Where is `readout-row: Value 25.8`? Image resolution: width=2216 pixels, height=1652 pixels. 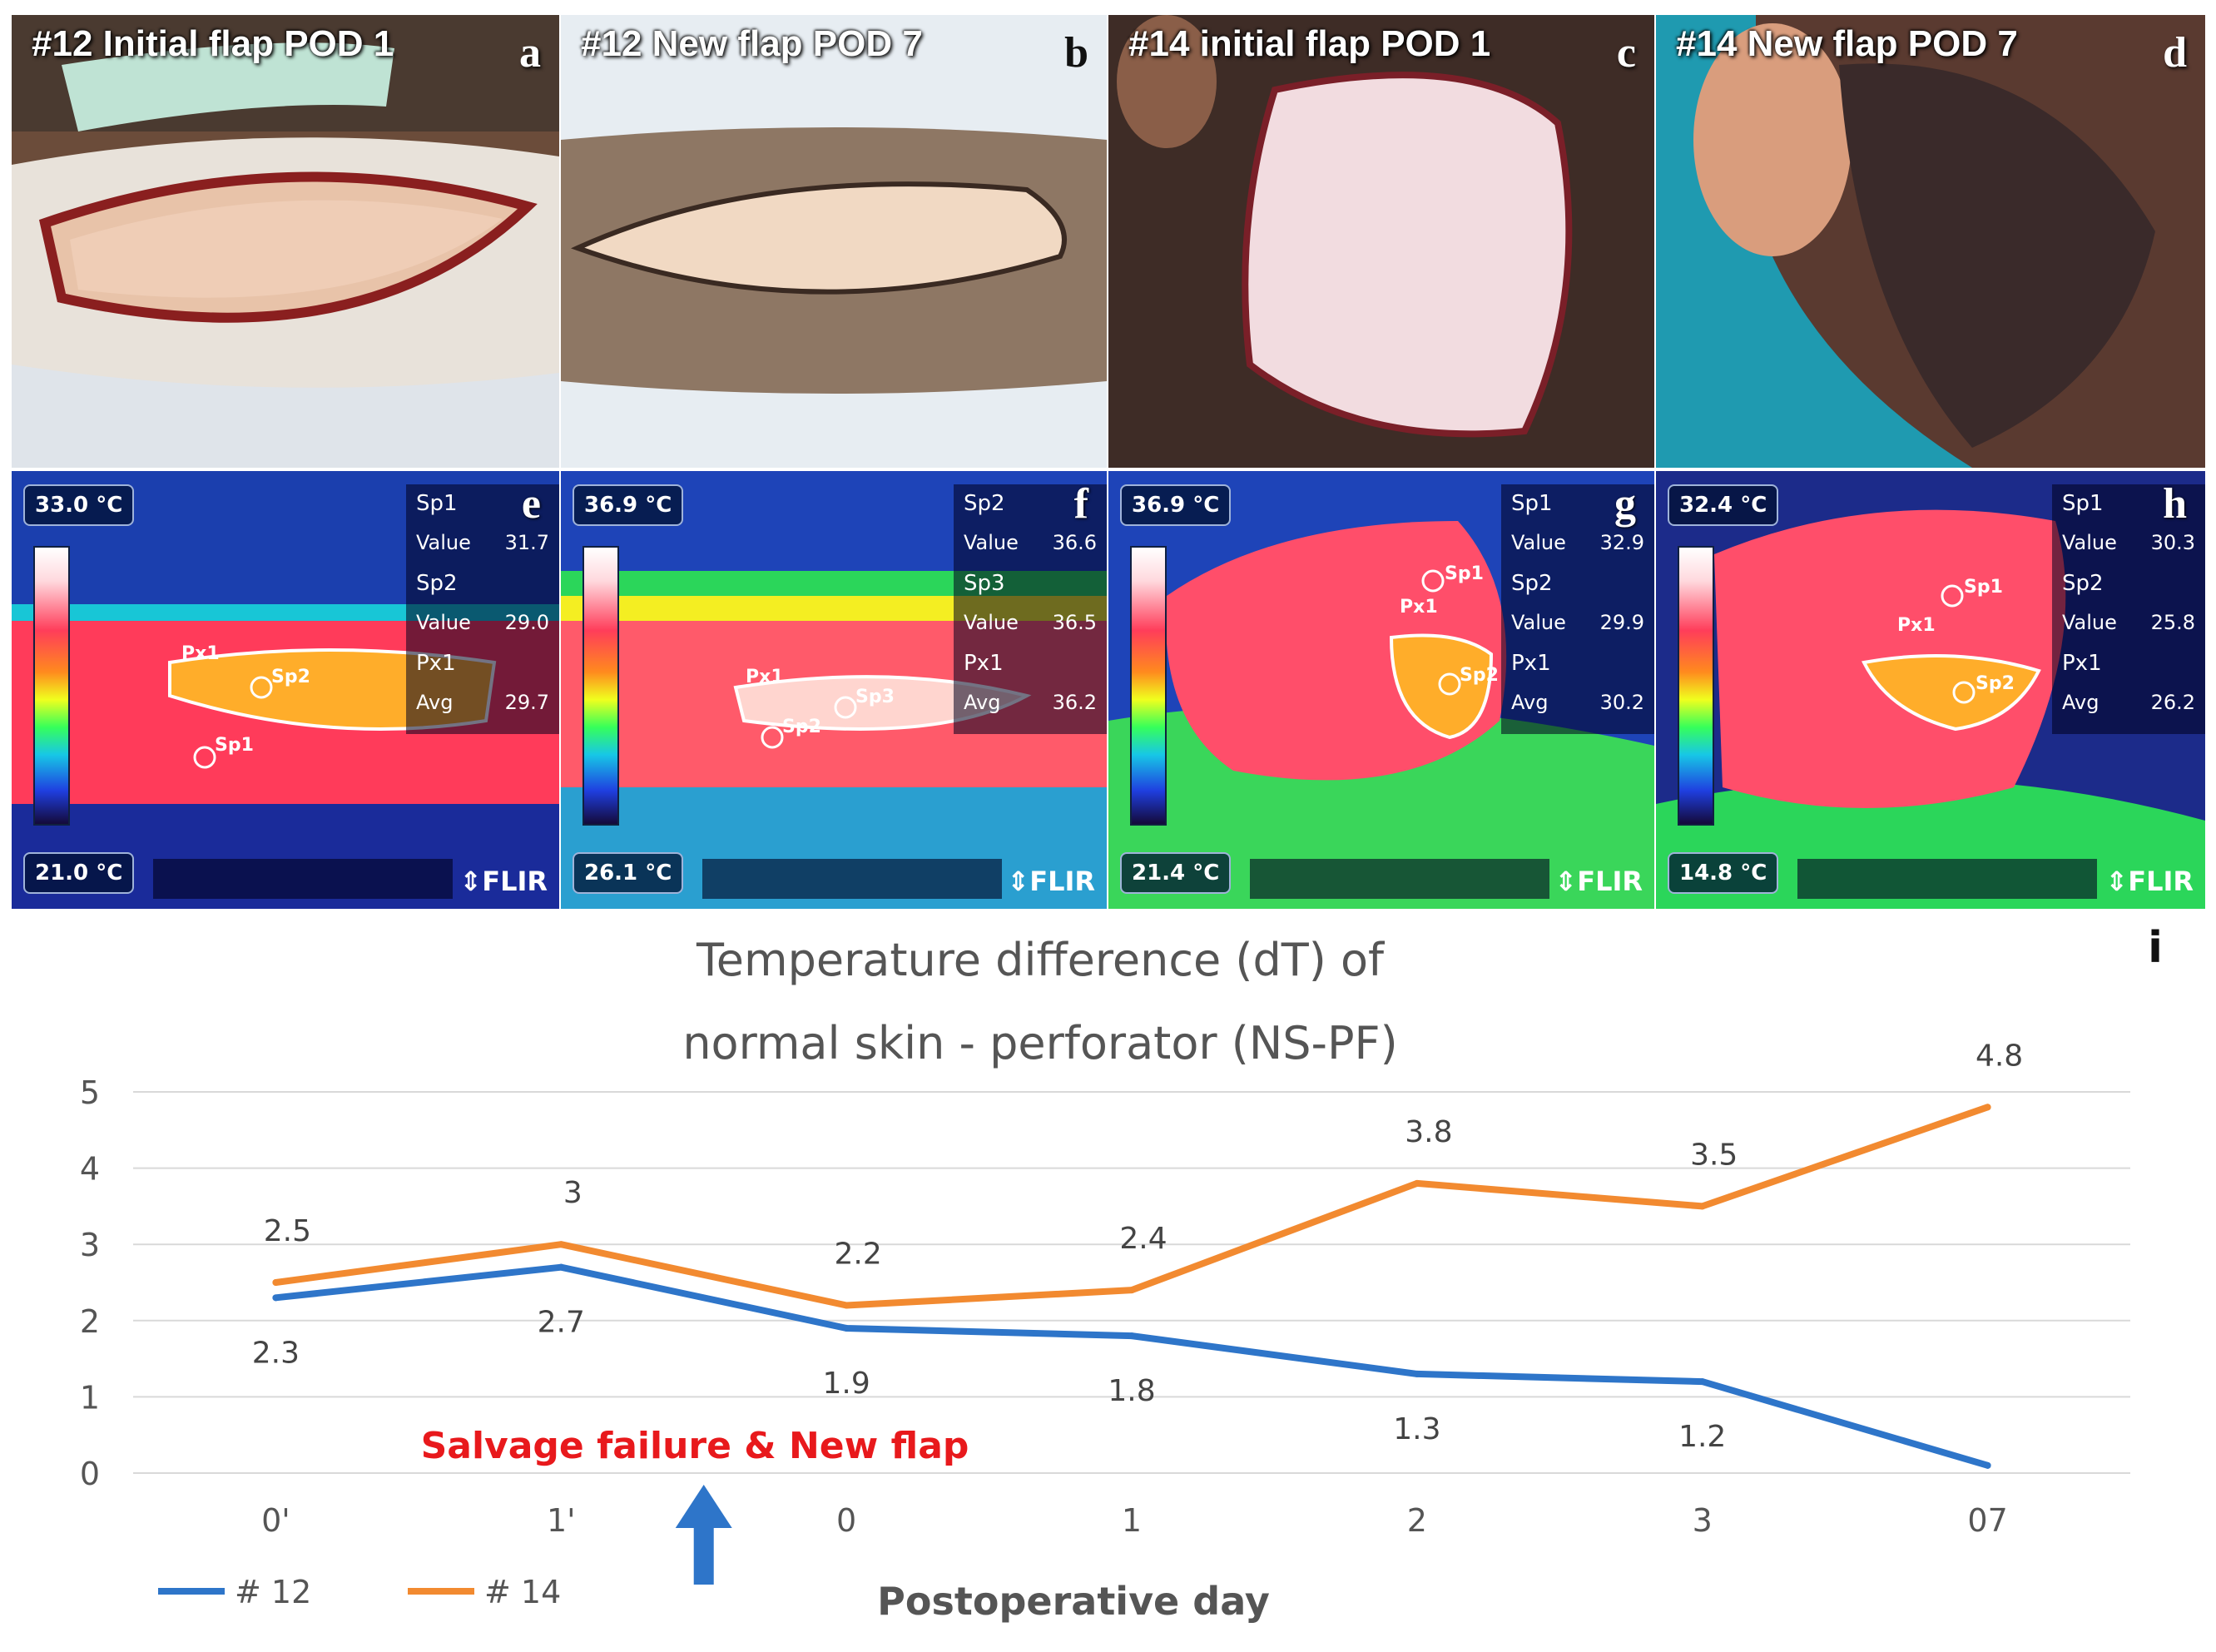 readout-row: Value 25.8 is located at coordinates (2128, 622).